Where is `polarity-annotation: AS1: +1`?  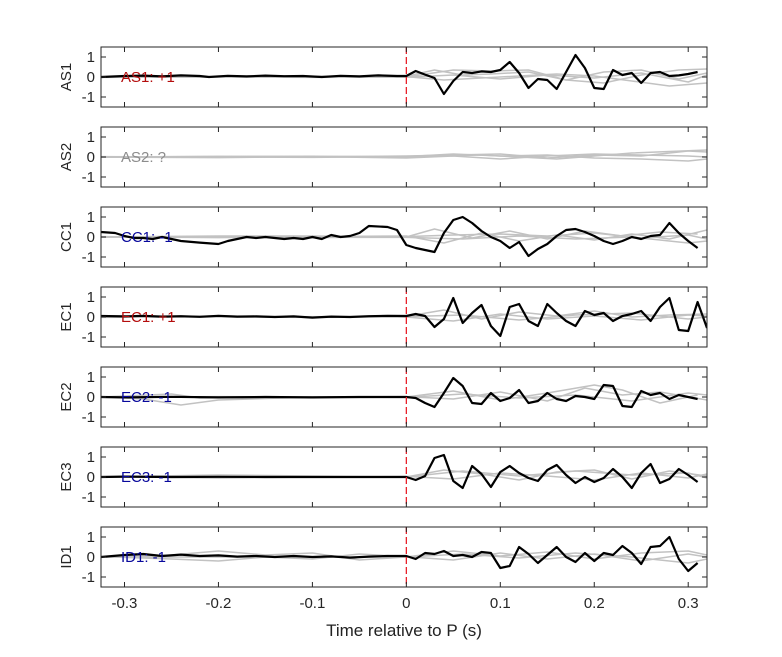
polarity-annotation: AS1: +1 is located at coordinates (148, 77).